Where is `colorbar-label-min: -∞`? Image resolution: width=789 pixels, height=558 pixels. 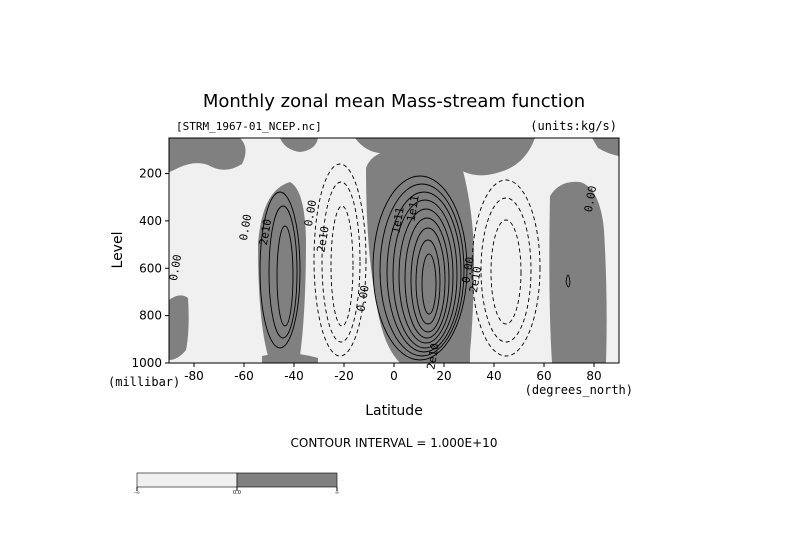
colorbar-label-min: -∞ is located at coordinates (137, 493).